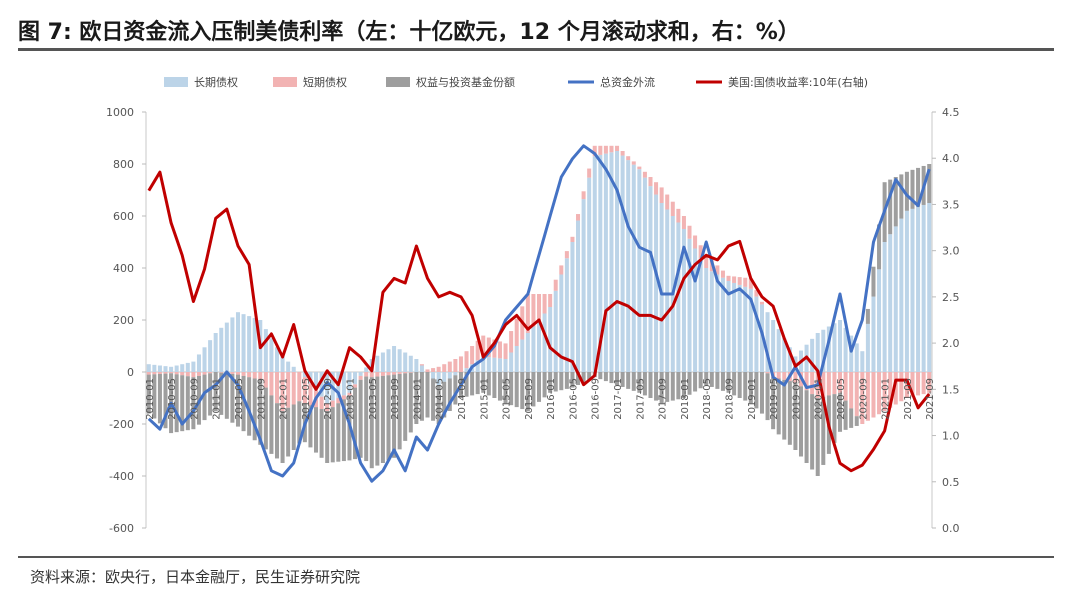 The height and width of the screenshot is (596, 1066). Describe the element at coordinates (121, 476) in the screenshot. I see `y-left-tick-label: -400` at that location.